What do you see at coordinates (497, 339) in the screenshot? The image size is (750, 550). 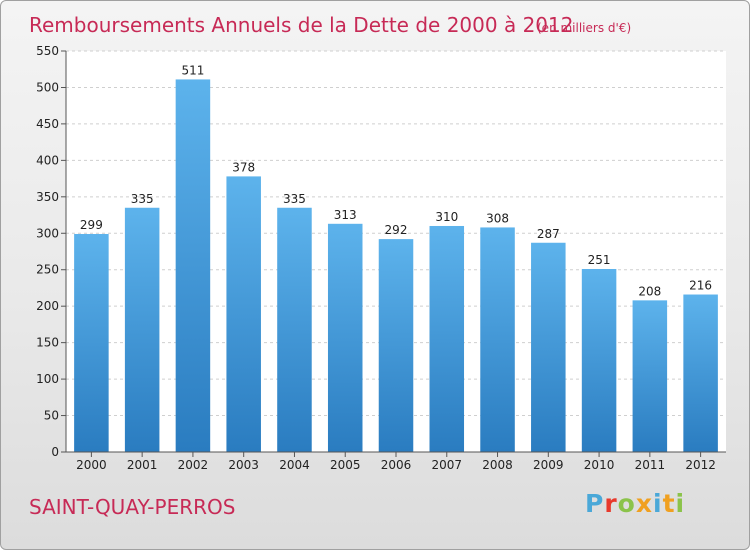 I see `bar-2008` at bounding box center [497, 339].